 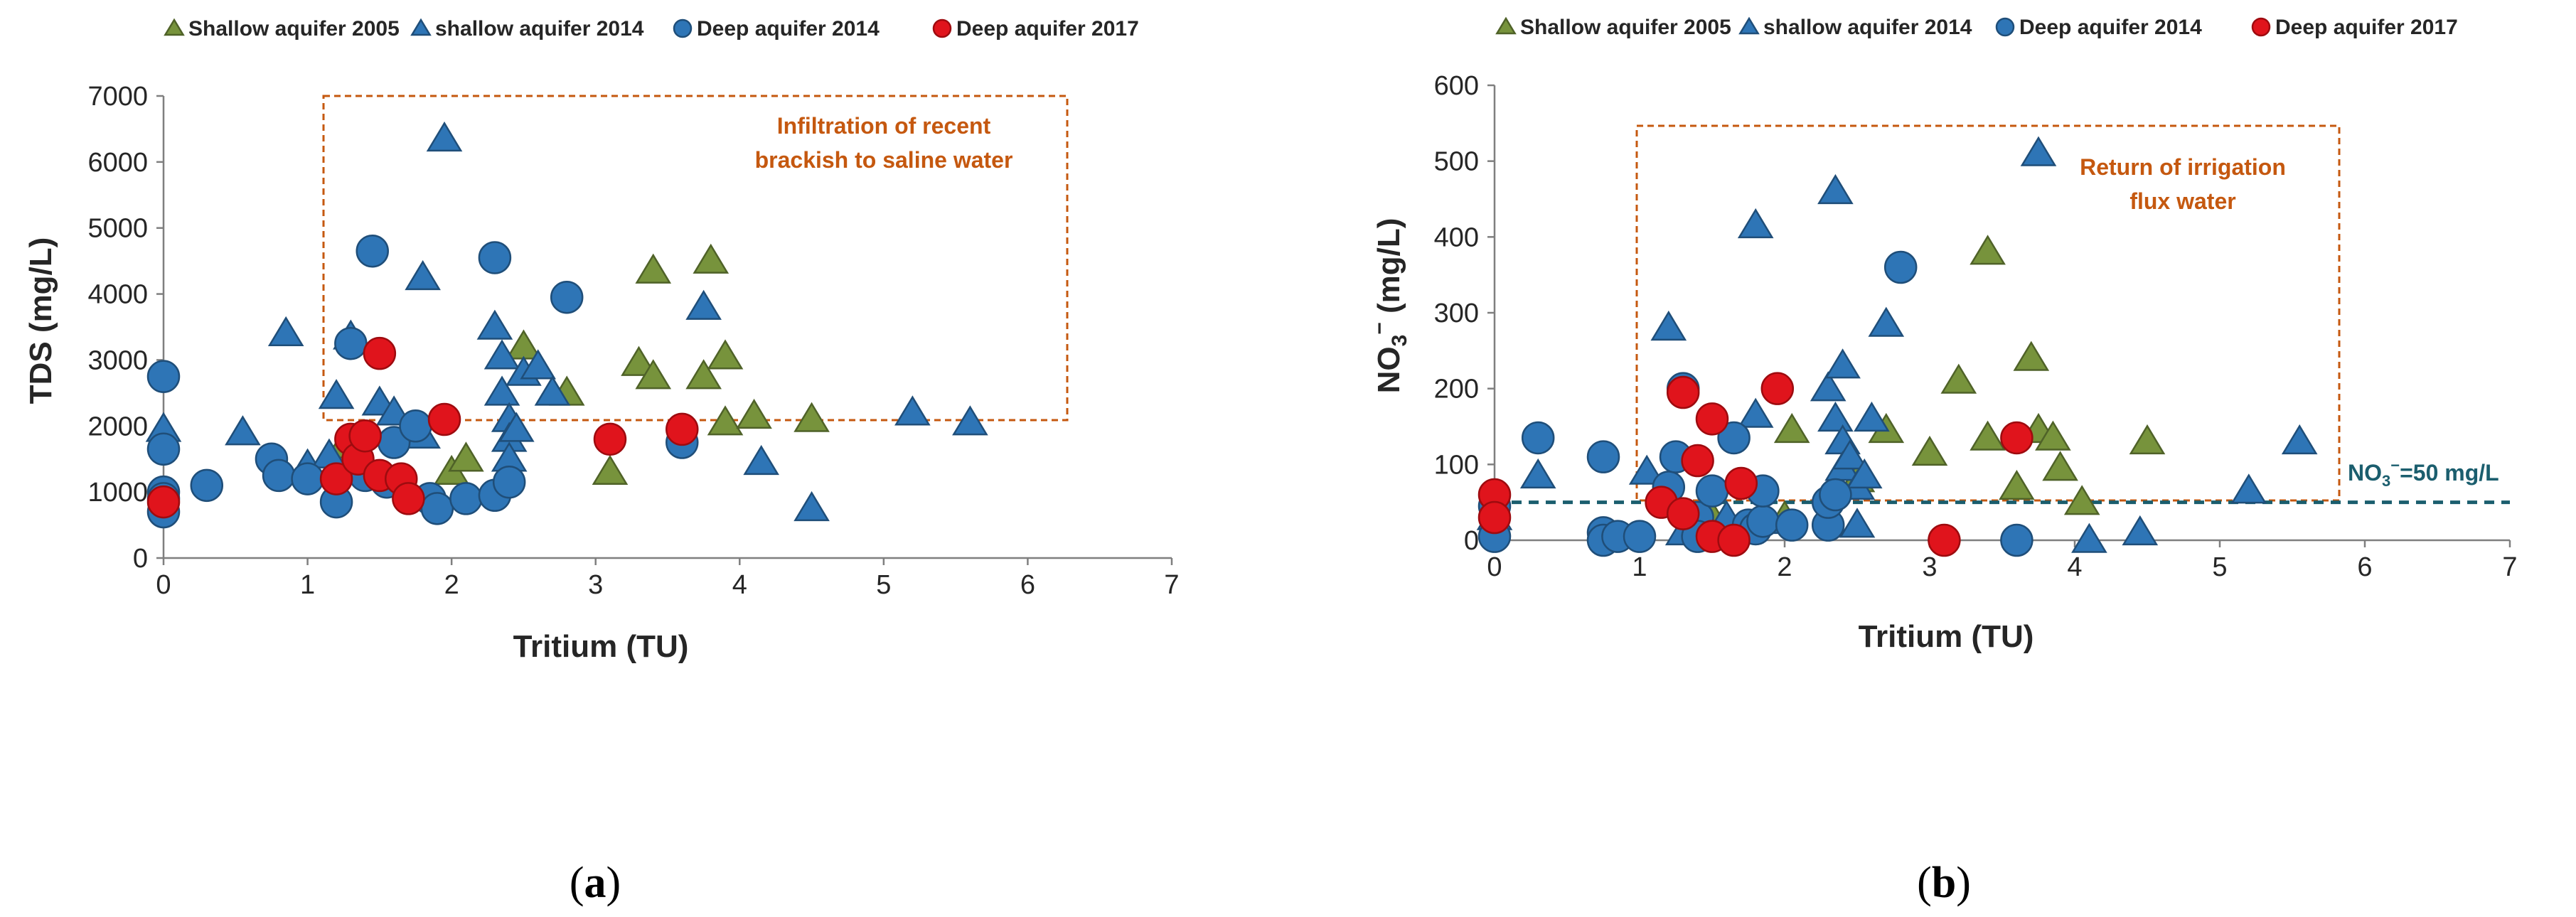 I want to click on panel-b-y-tick-label: 200, so click(x=1457, y=389).